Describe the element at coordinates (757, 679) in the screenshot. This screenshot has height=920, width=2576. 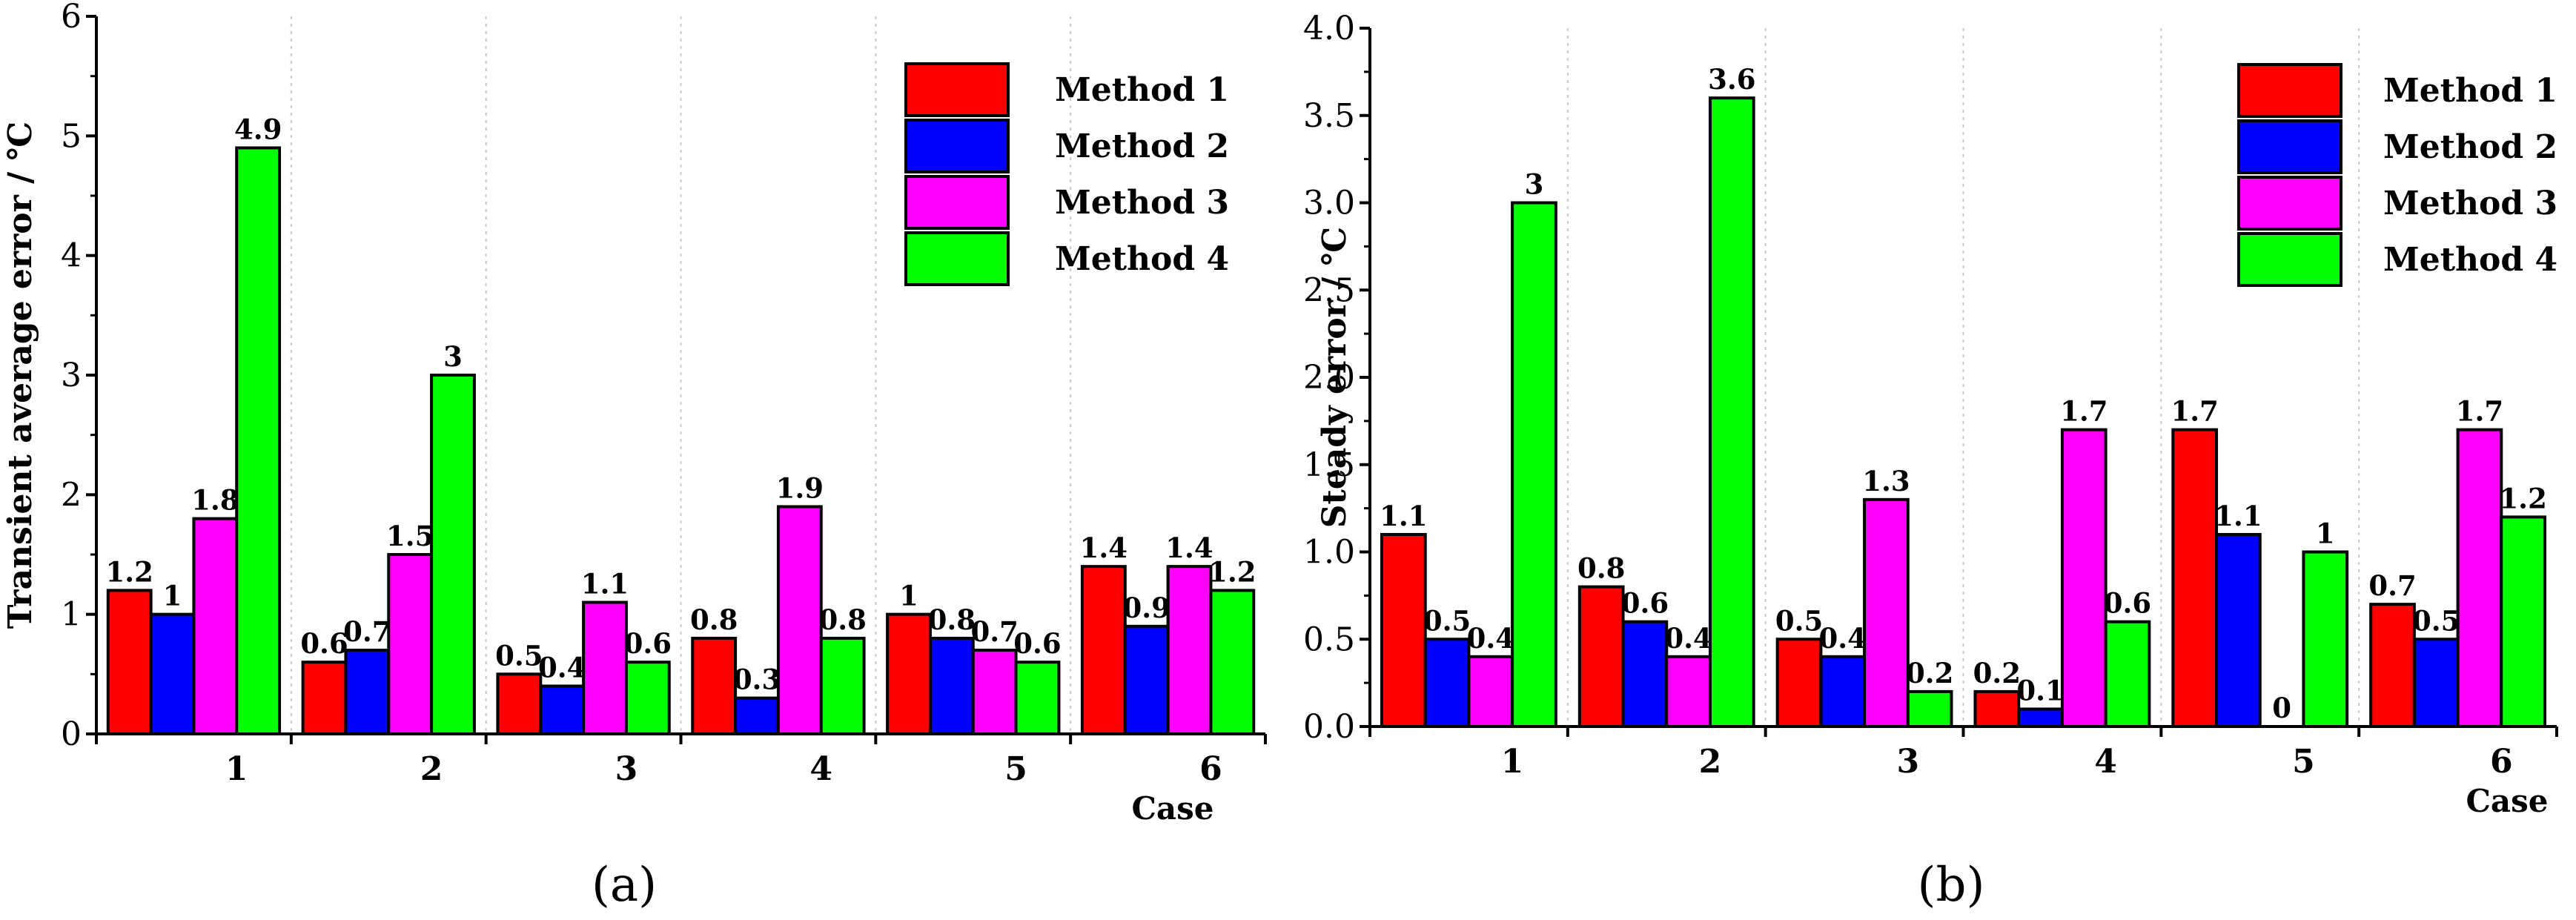
I see `data-label: 0.3` at that location.